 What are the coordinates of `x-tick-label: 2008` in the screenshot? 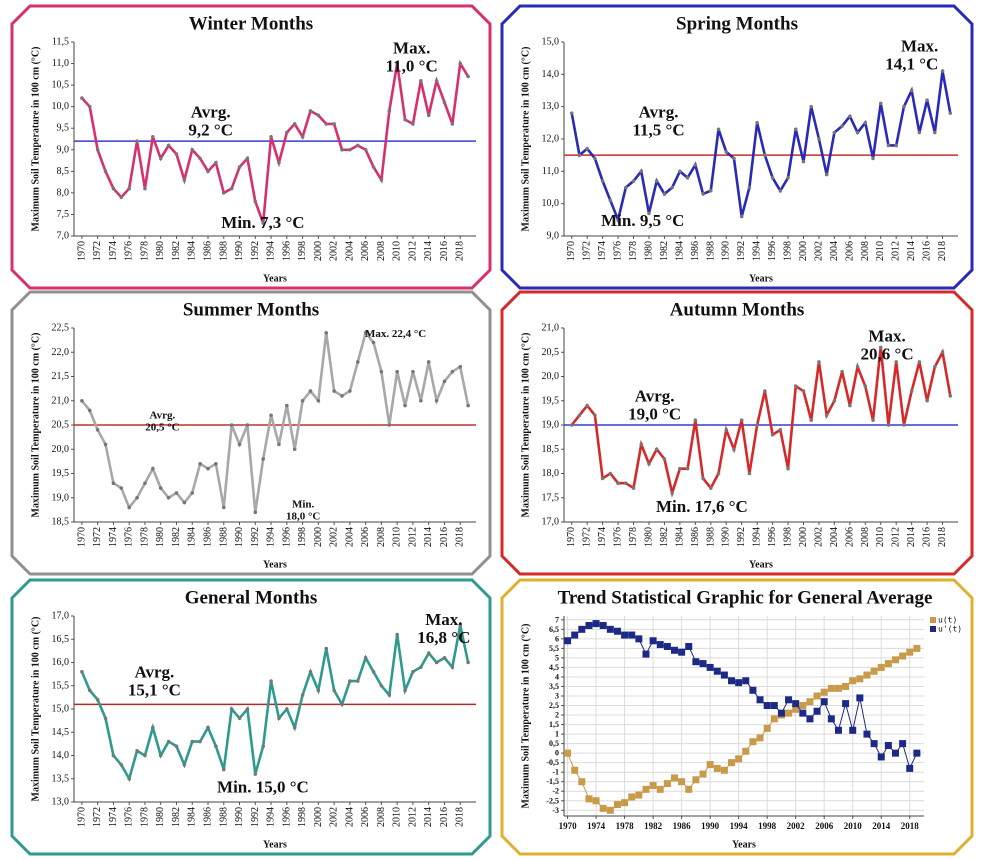 It's located at (865, 537).